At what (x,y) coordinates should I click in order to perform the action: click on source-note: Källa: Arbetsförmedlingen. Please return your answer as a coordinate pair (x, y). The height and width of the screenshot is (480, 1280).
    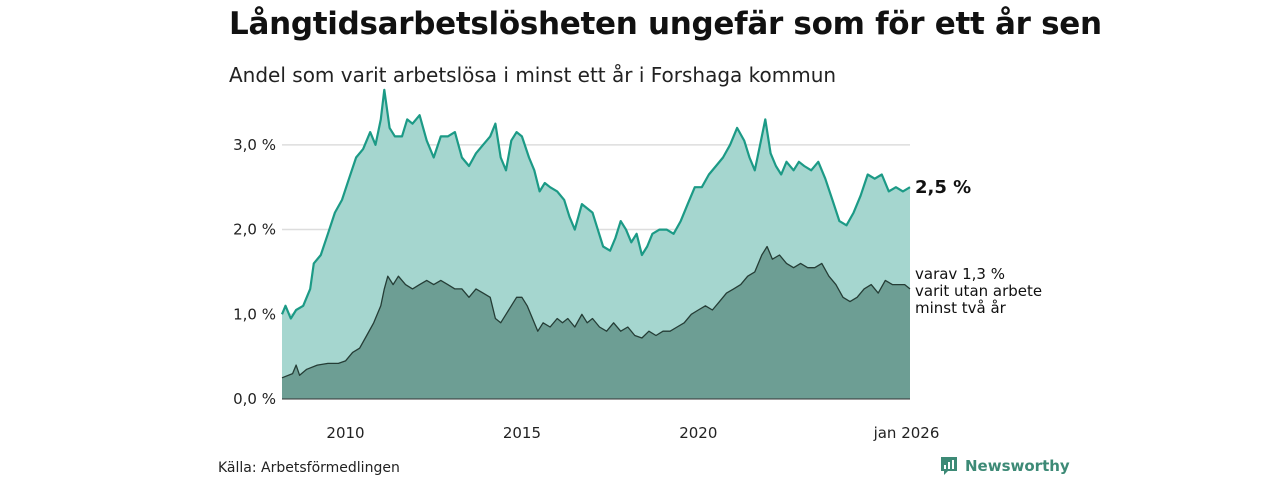
    Looking at the image, I should click on (309, 468).